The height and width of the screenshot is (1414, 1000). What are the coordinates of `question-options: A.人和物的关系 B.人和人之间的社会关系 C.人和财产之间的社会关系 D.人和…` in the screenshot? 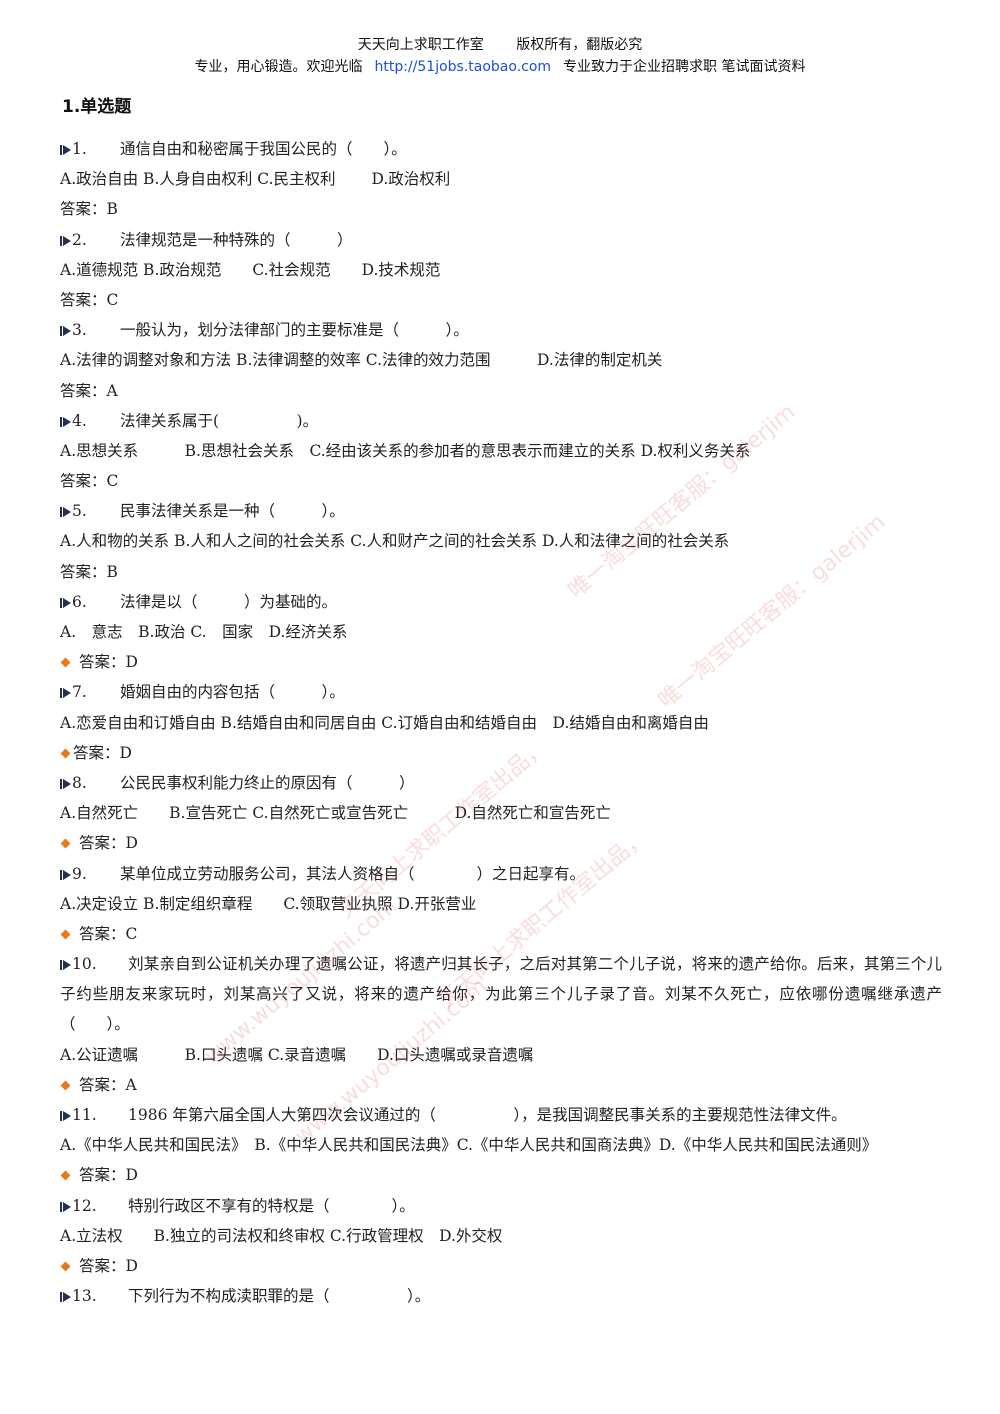 It's located at (395, 541).